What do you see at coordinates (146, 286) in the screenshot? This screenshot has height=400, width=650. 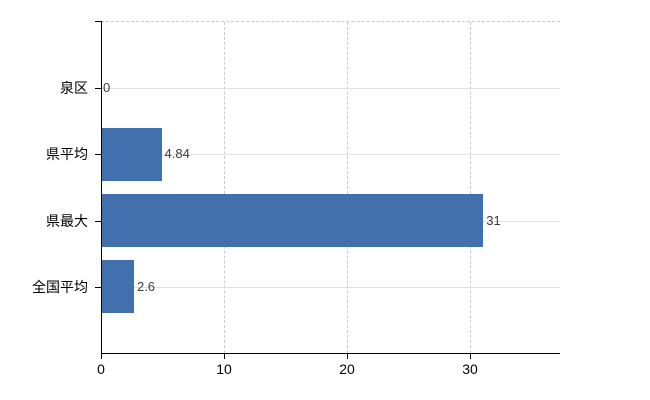 I see `bar-value-label: 2.6` at bounding box center [146, 286].